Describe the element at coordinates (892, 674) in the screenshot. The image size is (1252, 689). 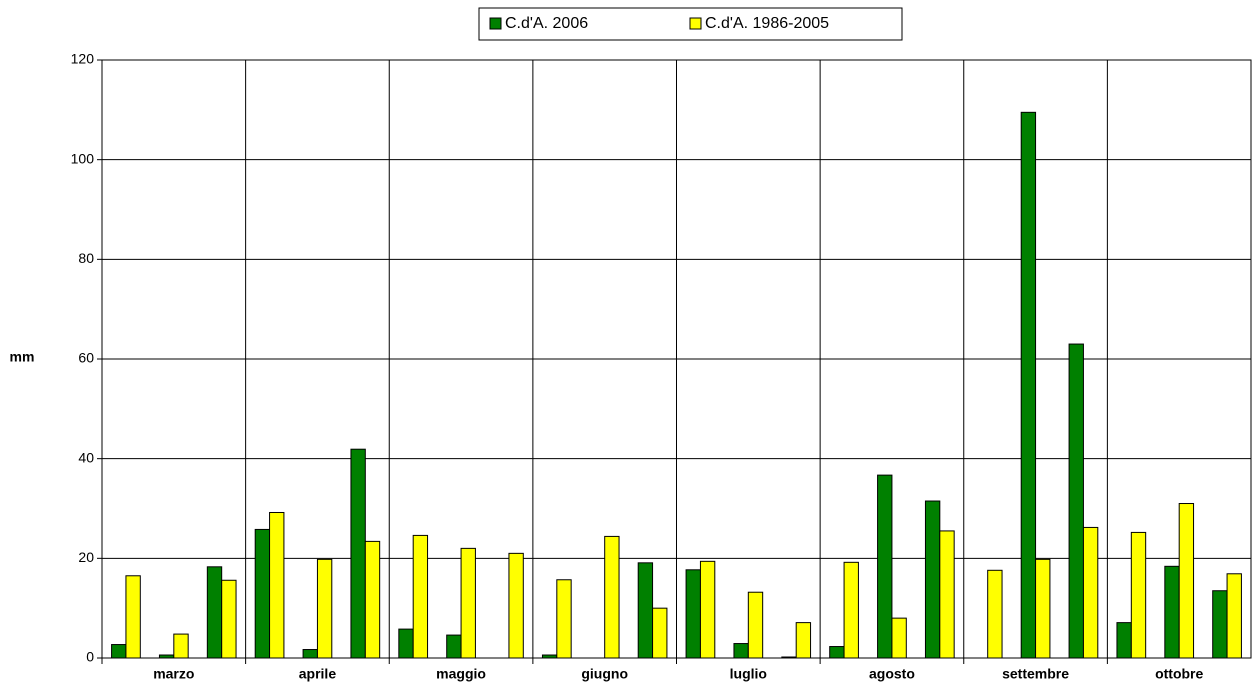
I see `x-tick-label: agosto` at that location.